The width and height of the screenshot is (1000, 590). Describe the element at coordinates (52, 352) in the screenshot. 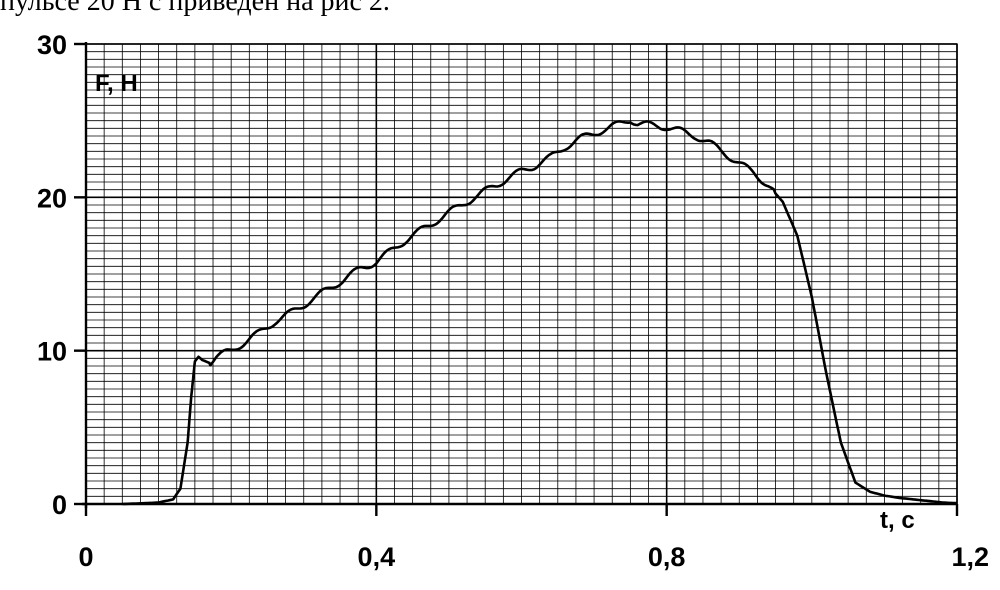

I see `y-tick-label: 10` at that location.